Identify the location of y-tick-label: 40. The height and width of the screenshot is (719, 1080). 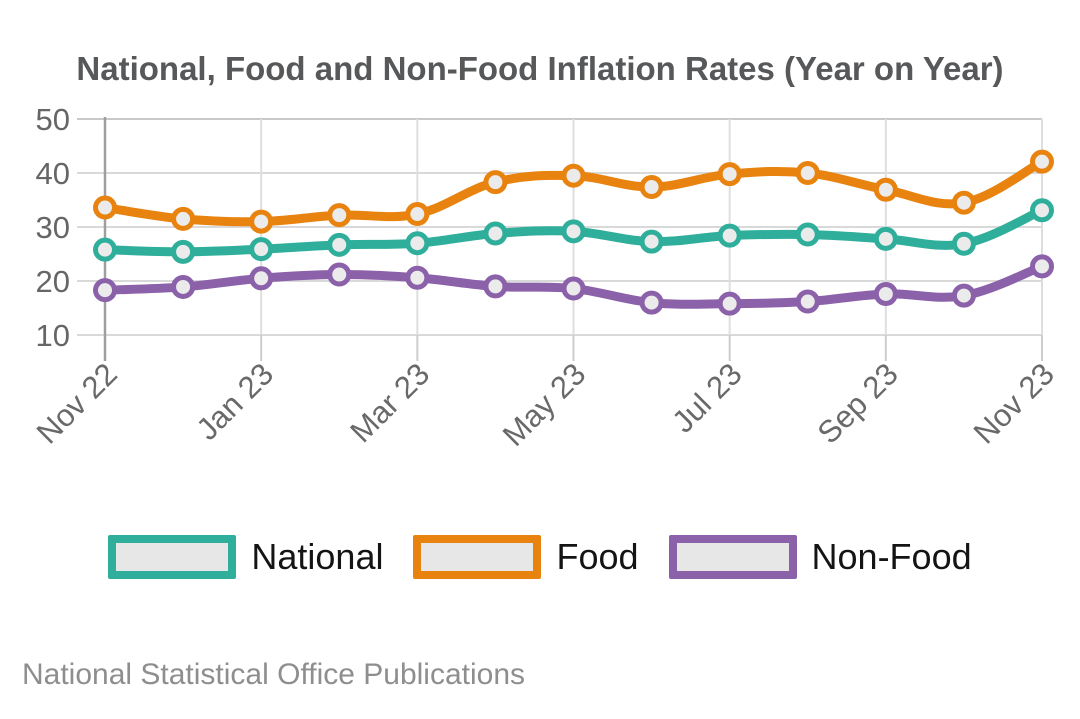
(53, 173).